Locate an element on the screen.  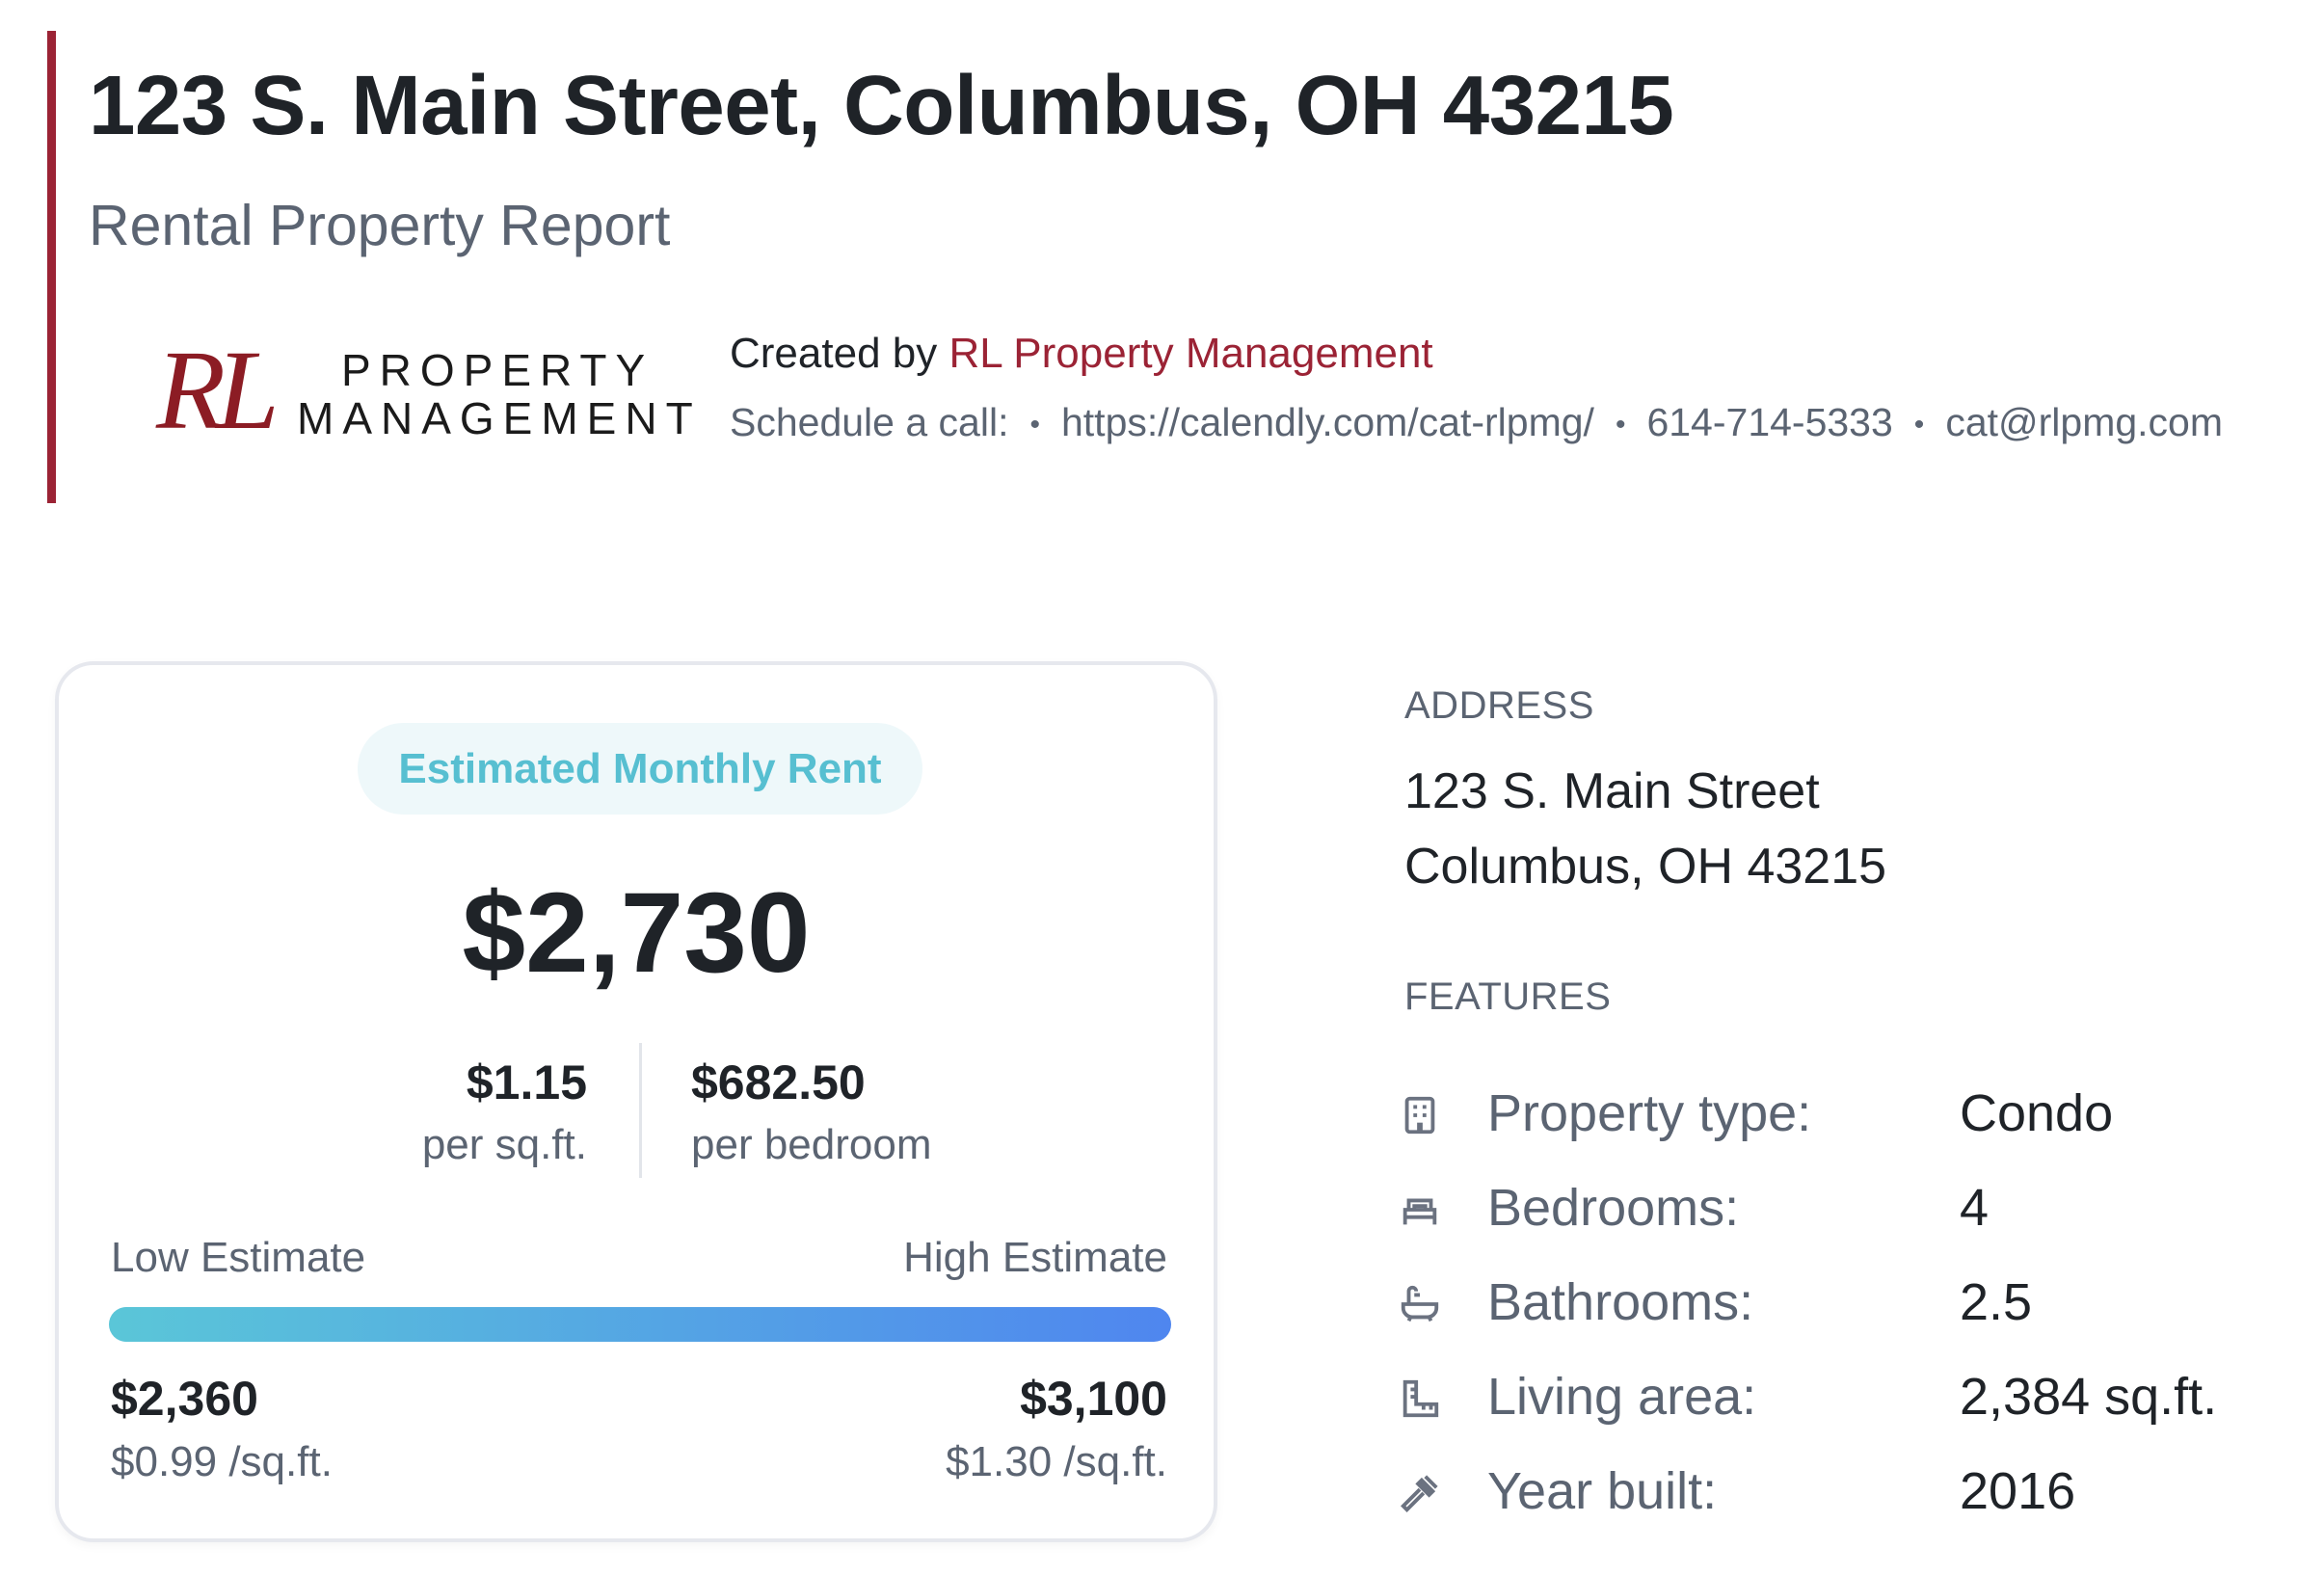
bed-icon is located at coordinates (1420, 1210).